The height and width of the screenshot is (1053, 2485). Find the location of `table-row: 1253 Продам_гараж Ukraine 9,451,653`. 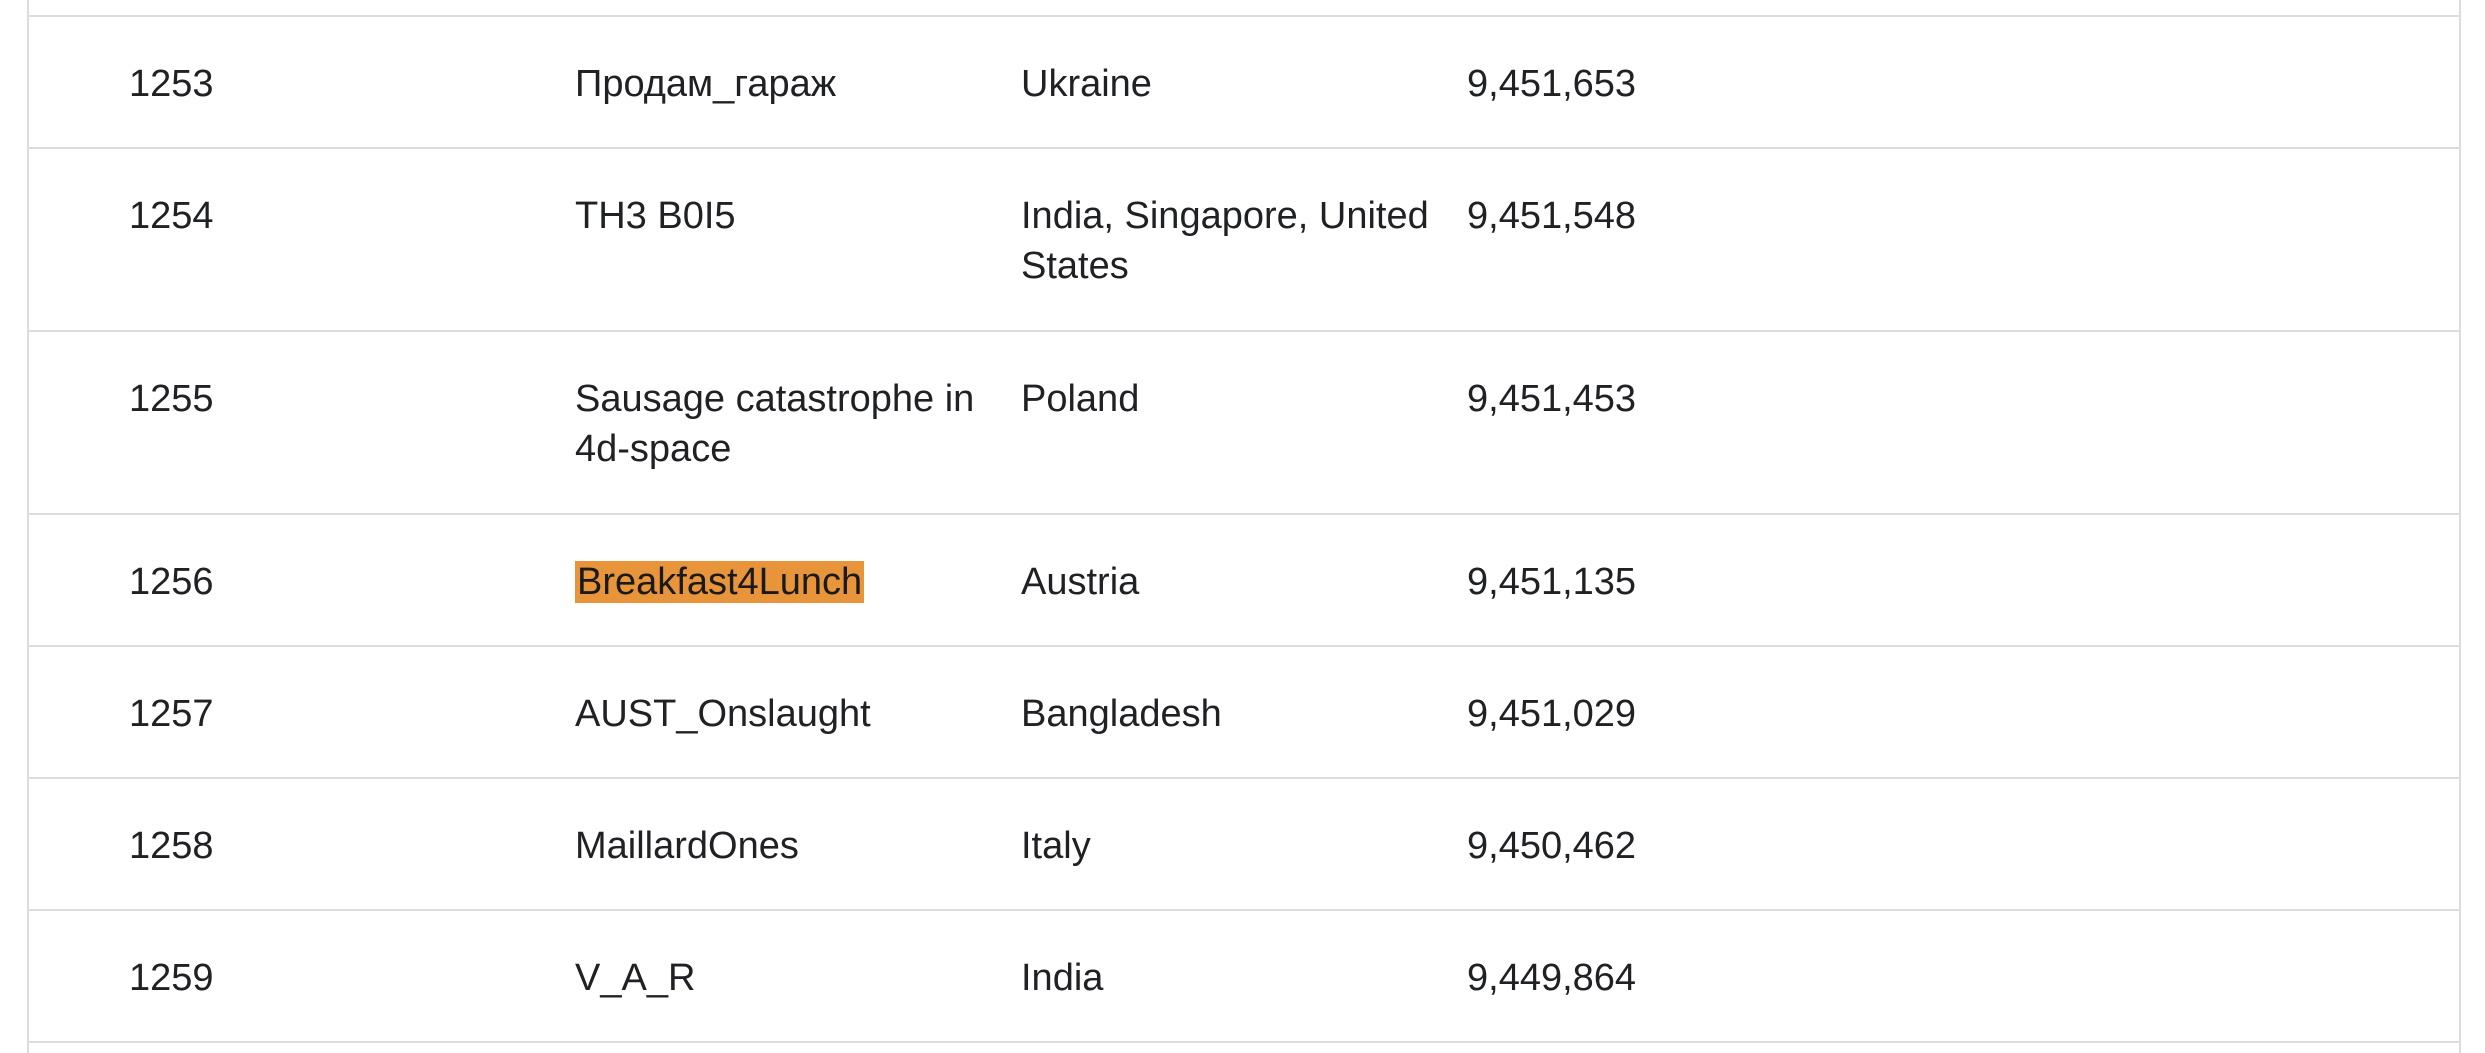

table-row: 1253 Продам_гараж Ukraine 9,451,653 is located at coordinates (1244, 83).